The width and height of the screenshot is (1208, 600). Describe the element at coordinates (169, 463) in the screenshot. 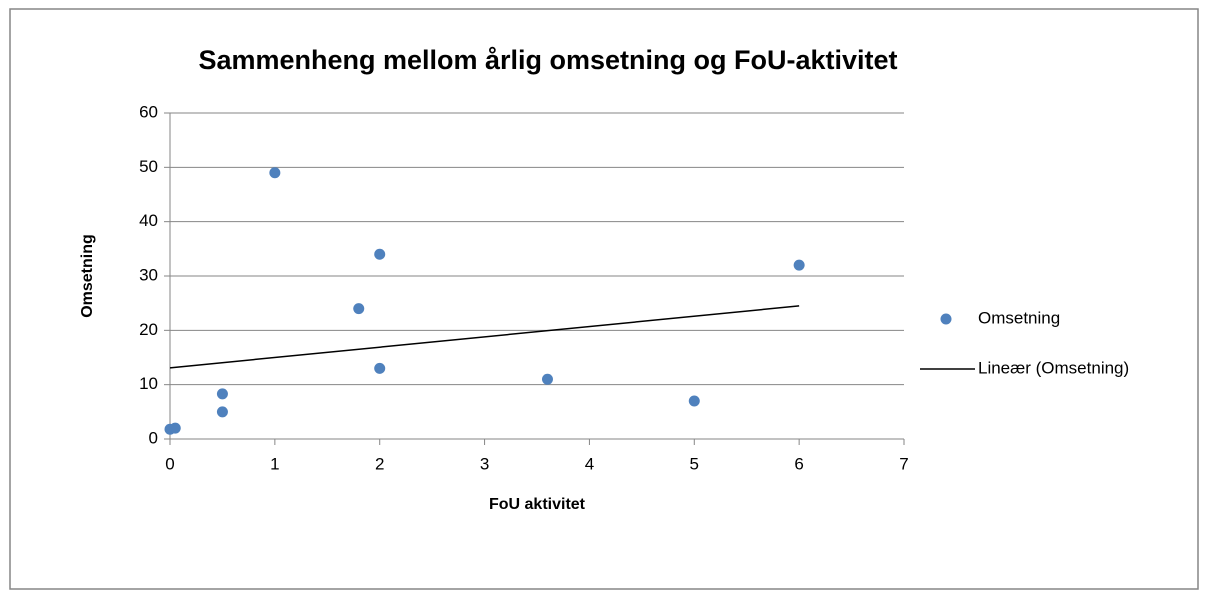

I see `x-tick-label: 0` at that location.